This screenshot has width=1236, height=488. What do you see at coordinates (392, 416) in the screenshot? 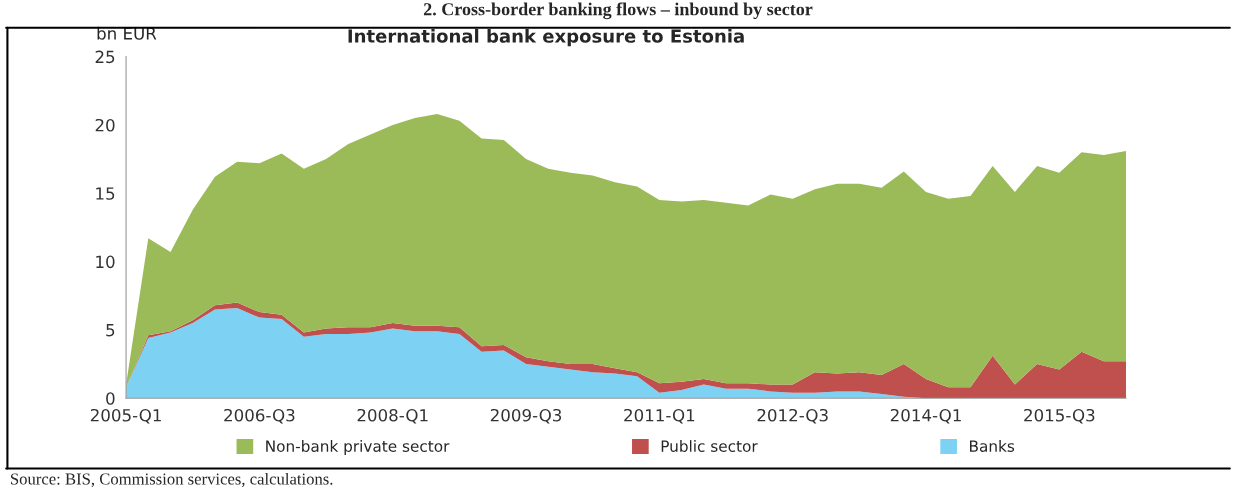
I see `x-tick-label: 2008-Q1` at bounding box center [392, 416].